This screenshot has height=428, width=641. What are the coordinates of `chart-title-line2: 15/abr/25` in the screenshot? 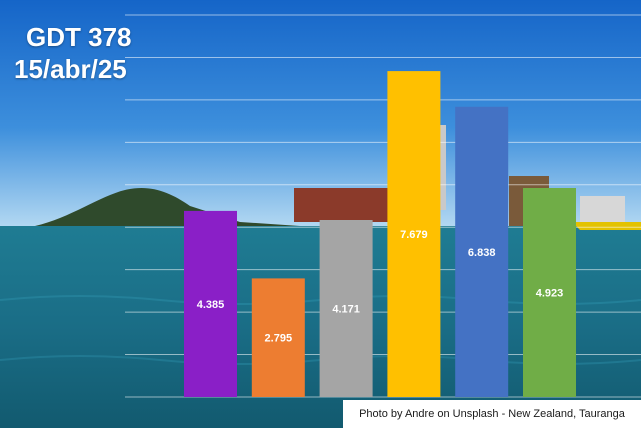 It's located at (70, 69).